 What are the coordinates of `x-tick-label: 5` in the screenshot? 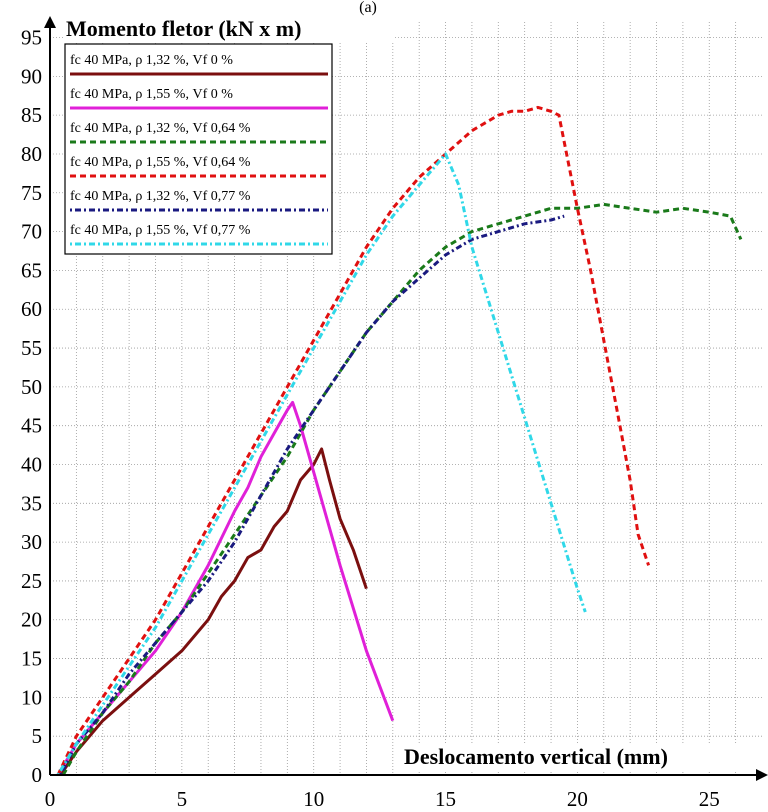 It's located at (182, 799).